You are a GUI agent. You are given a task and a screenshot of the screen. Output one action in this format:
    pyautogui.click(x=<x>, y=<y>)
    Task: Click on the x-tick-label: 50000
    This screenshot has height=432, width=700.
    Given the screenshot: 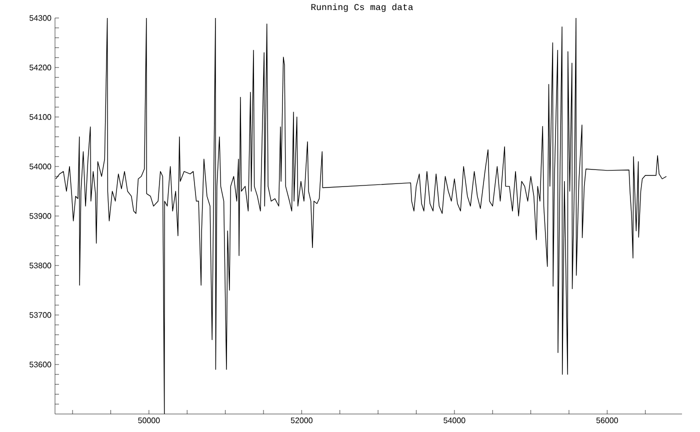 What is the action you would take?
    pyautogui.click(x=149, y=421)
    